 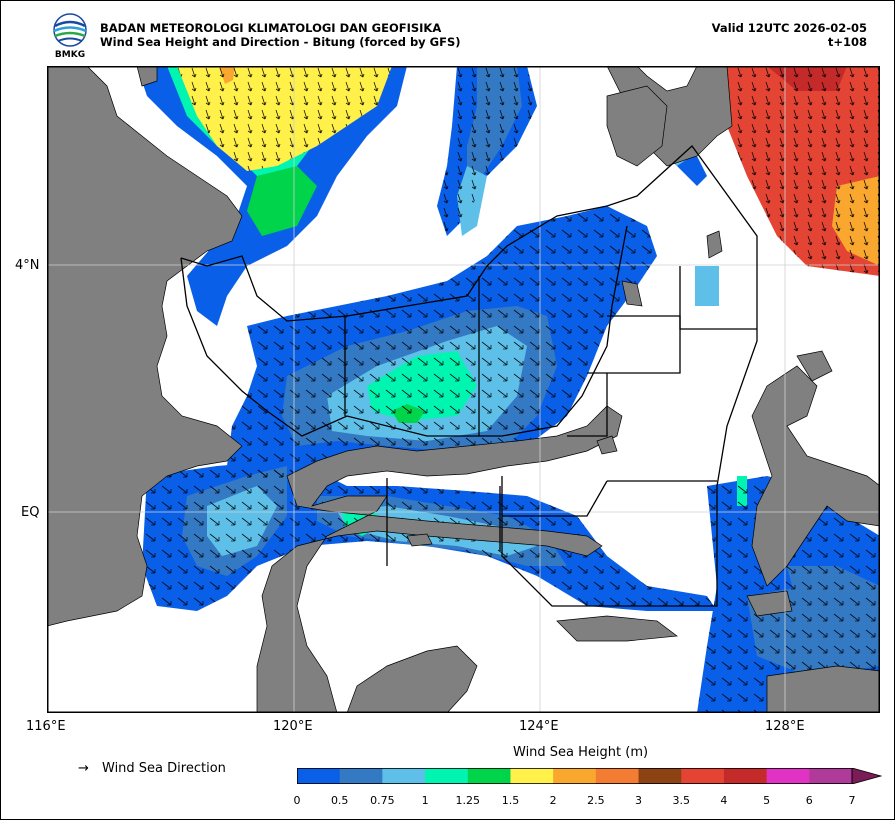 What do you see at coordinates (419, 540) in the screenshot?
I see `togian-islands` at bounding box center [419, 540].